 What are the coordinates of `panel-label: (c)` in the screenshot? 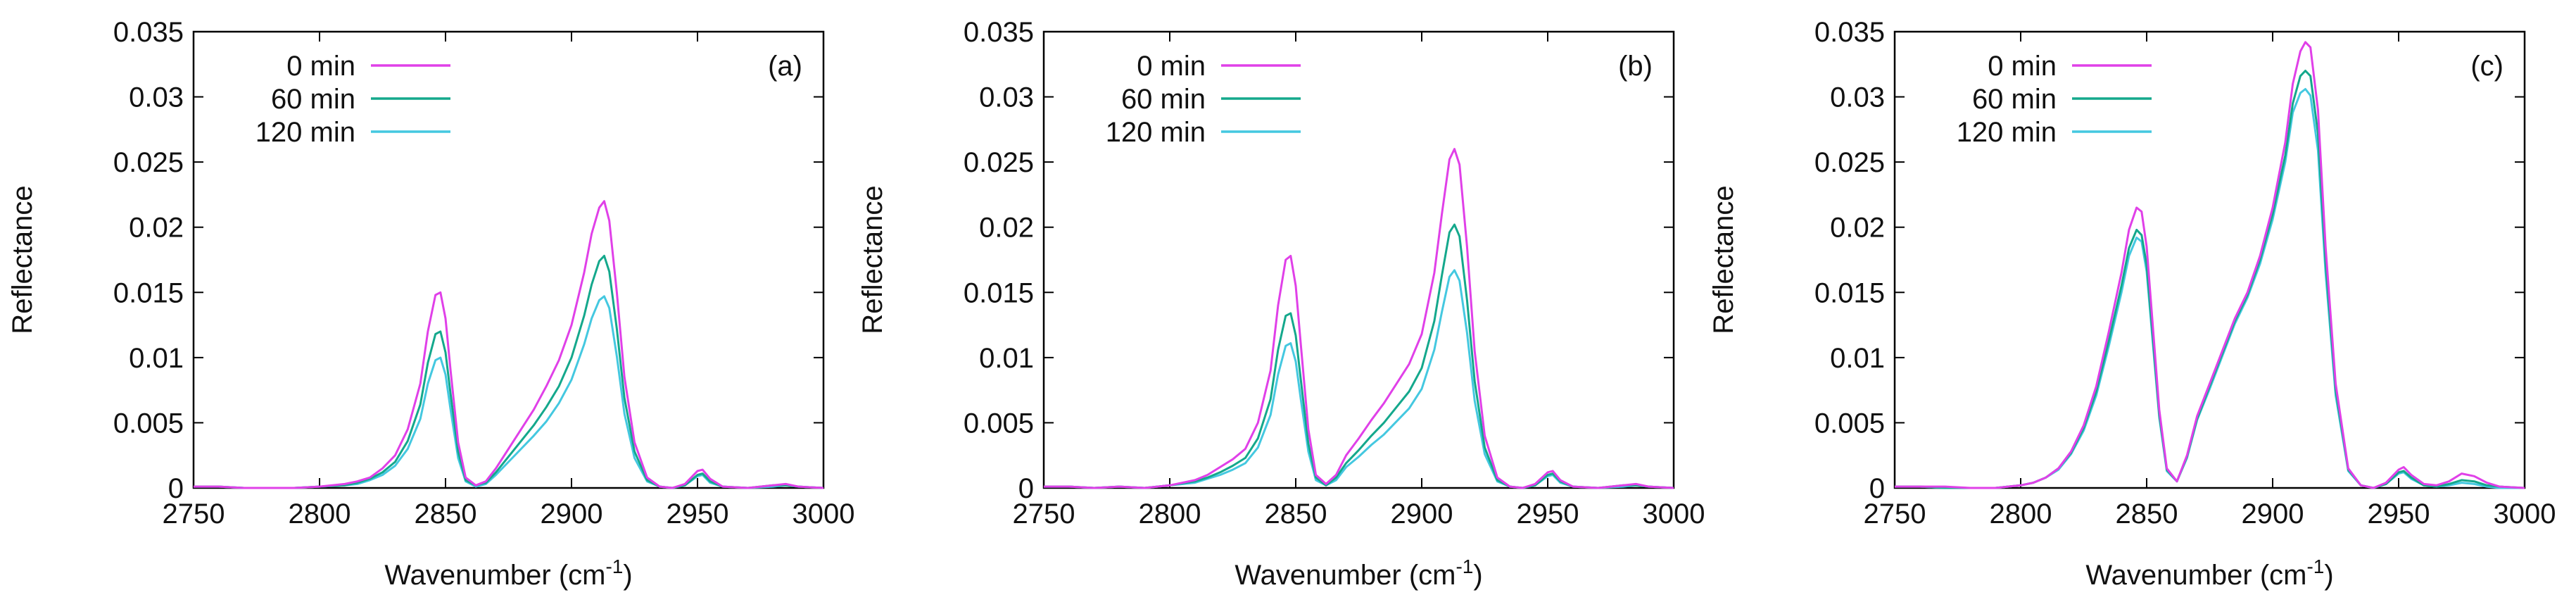 It's located at (2487, 66).